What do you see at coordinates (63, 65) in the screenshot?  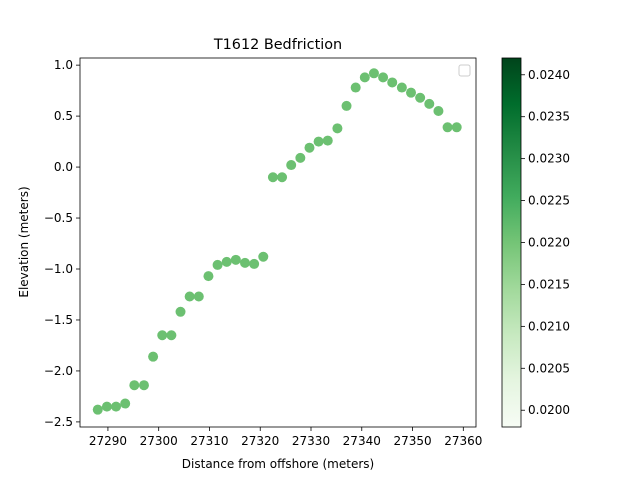 I see `y-tick-label: 1.0` at bounding box center [63, 65].